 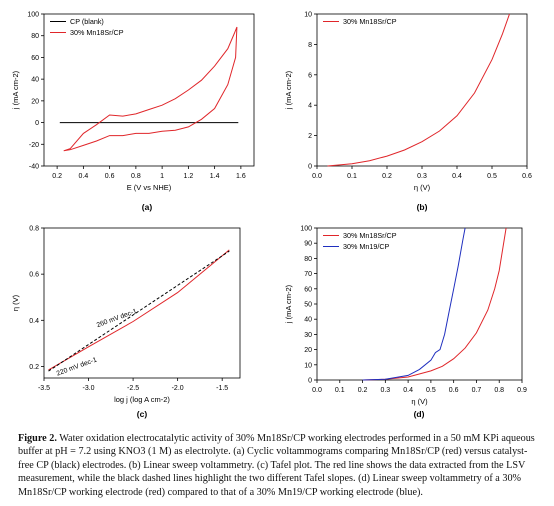 I want to click on panel-label: (a), so click(x=147, y=207).